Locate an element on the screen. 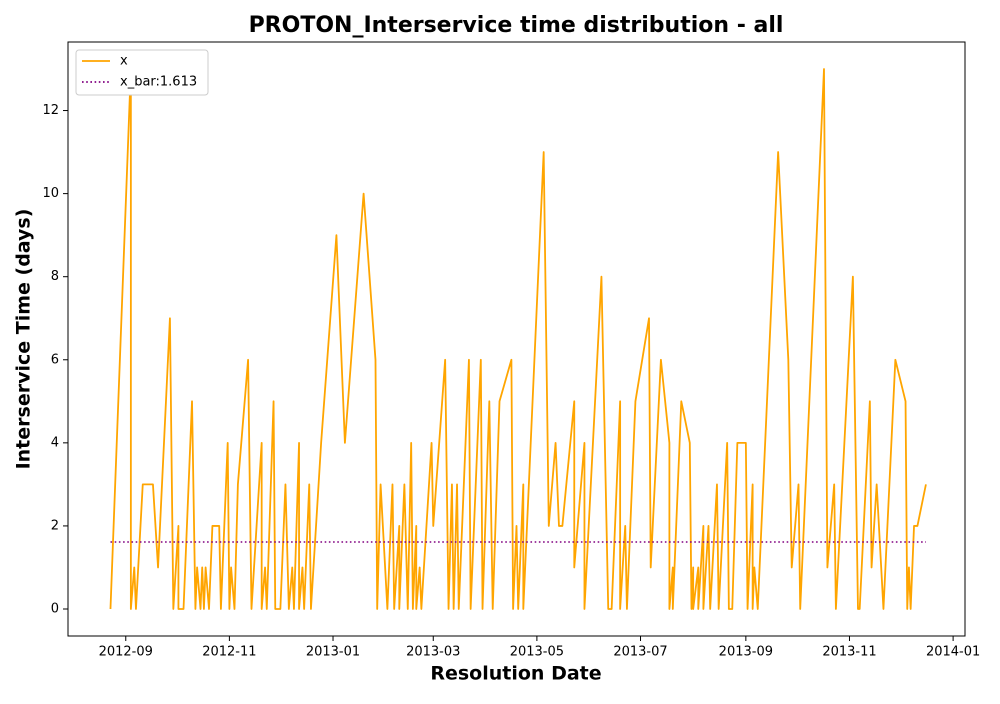 The image size is (1000, 704). legend-label: x is located at coordinates (124, 61).